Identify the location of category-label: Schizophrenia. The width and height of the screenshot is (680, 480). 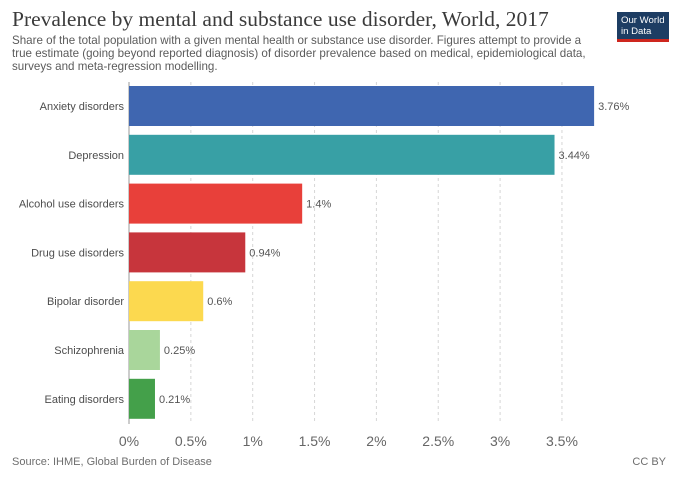
(89, 351).